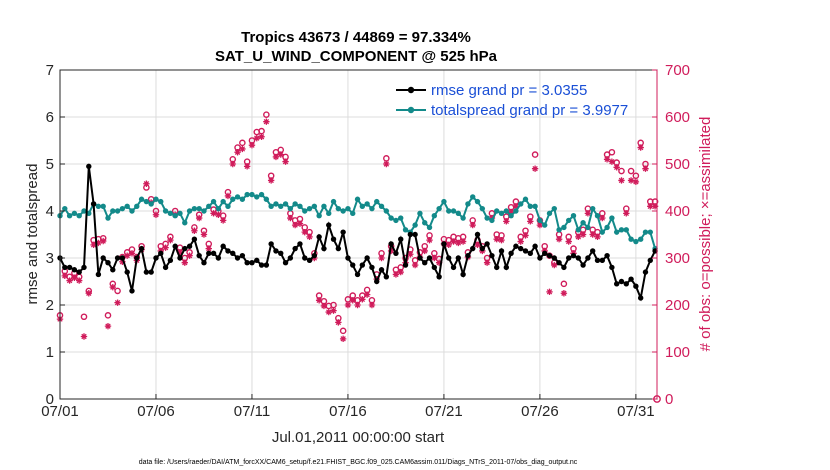 This screenshot has height=470, width=830. I want to click on right-tick-label: 200, so click(677, 305).